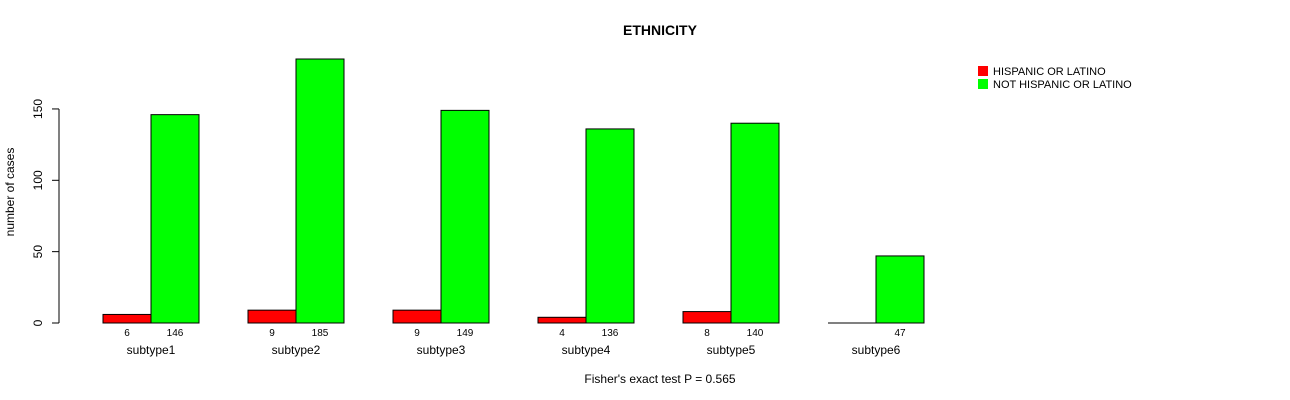 The height and width of the screenshot is (400, 1290). What do you see at coordinates (38, 322) in the screenshot?
I see `y-tick-label: 0` at bounding box center [38, 322].